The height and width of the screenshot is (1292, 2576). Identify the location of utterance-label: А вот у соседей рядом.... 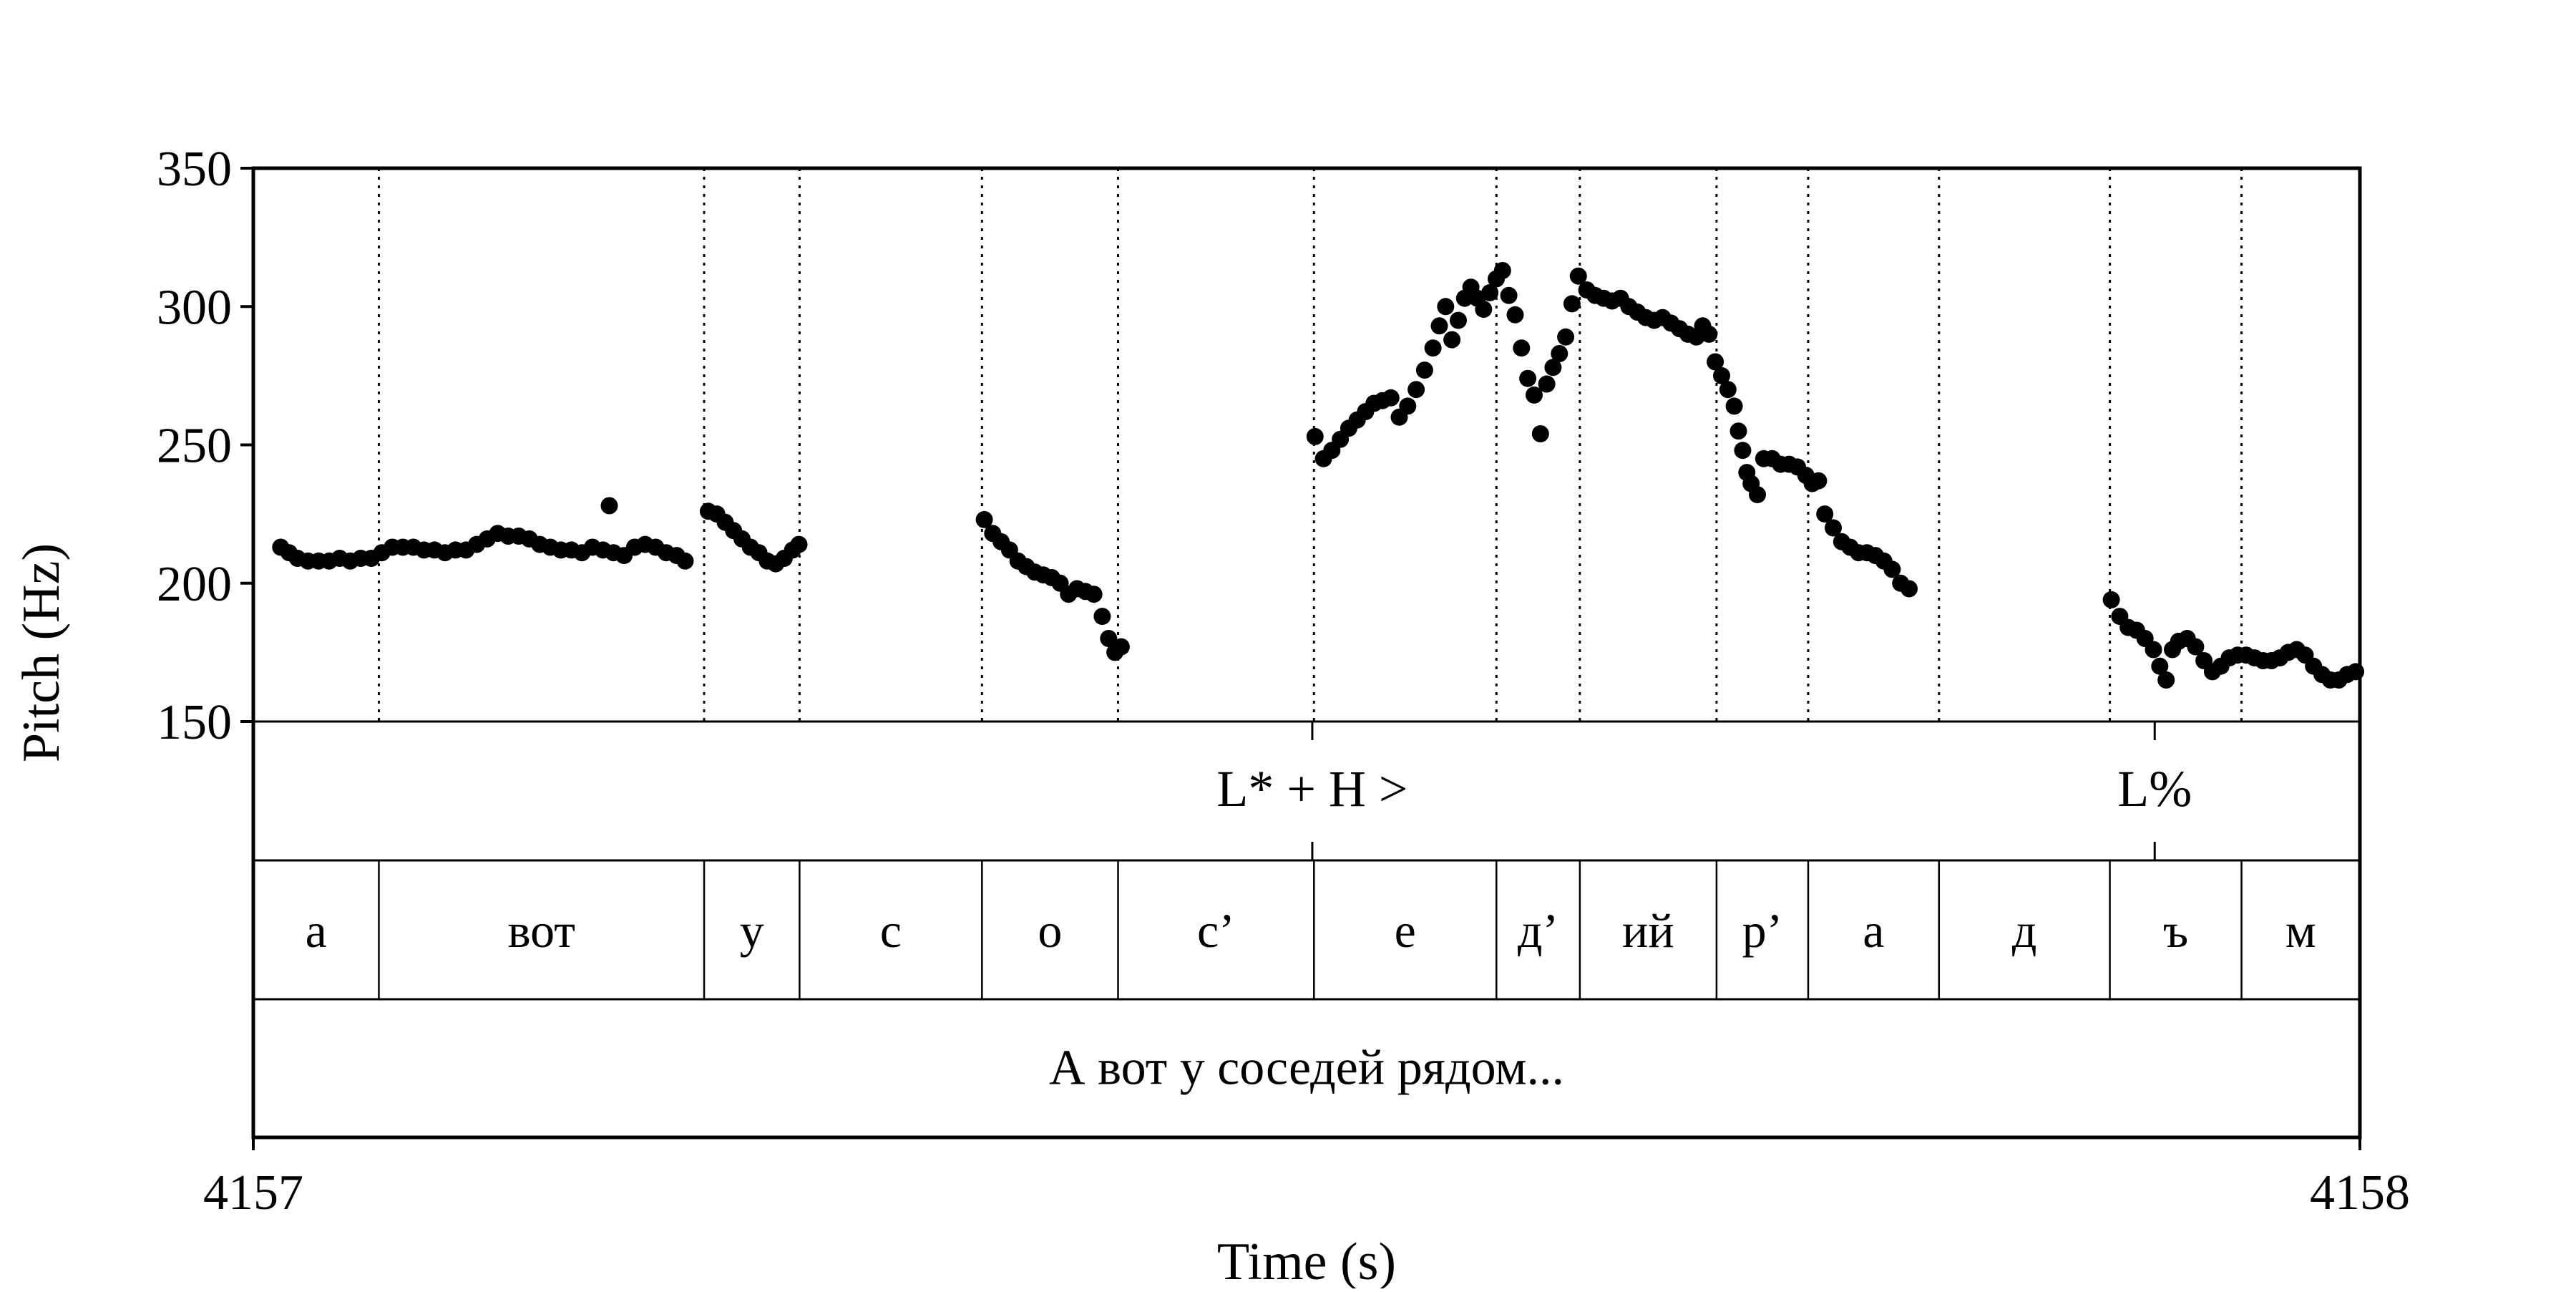
(1306, 1068).